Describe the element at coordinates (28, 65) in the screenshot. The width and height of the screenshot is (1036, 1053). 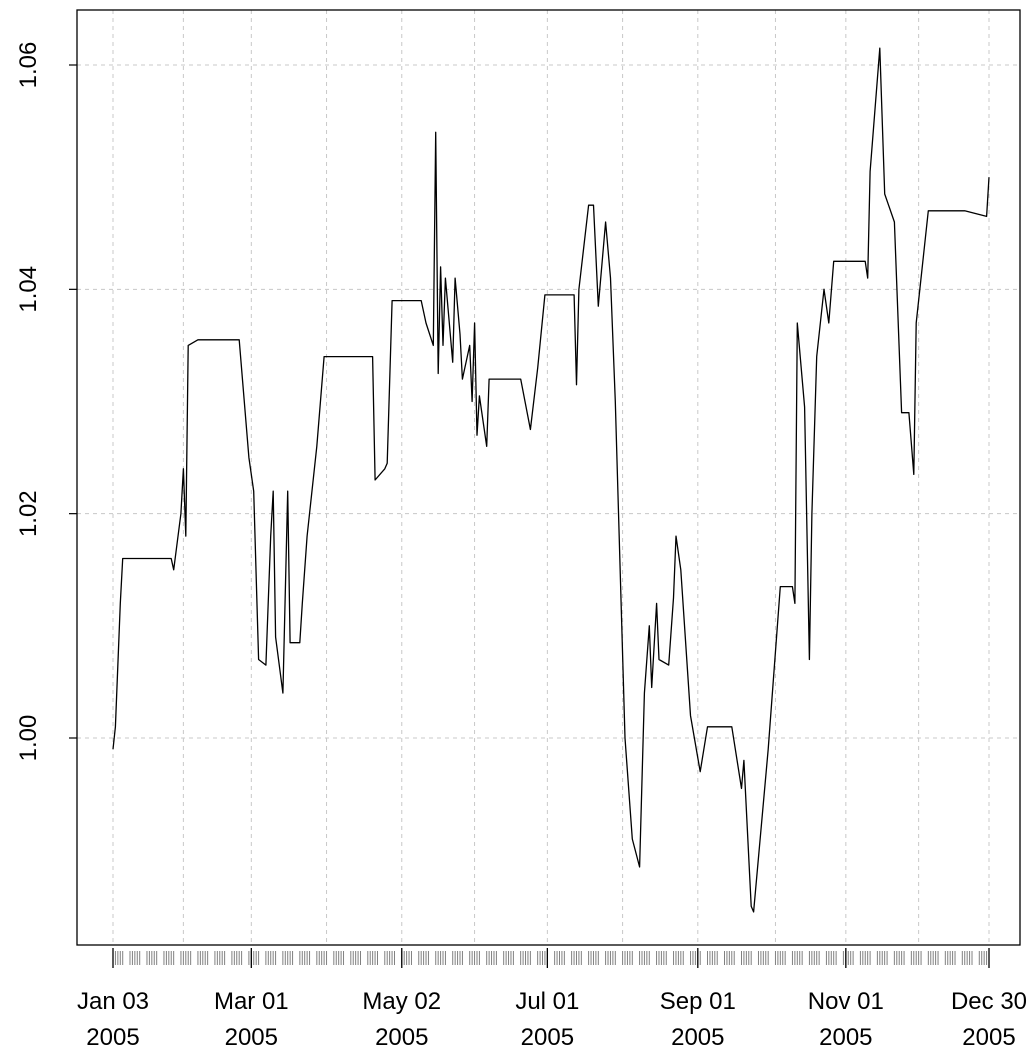
I see `y-tick-label: 1.06` at that location.